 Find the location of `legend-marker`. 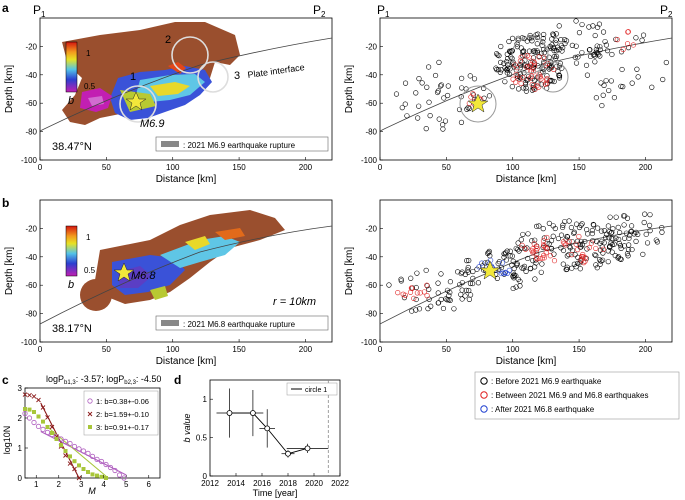

legend-marker is located at coordinates (90, 401).